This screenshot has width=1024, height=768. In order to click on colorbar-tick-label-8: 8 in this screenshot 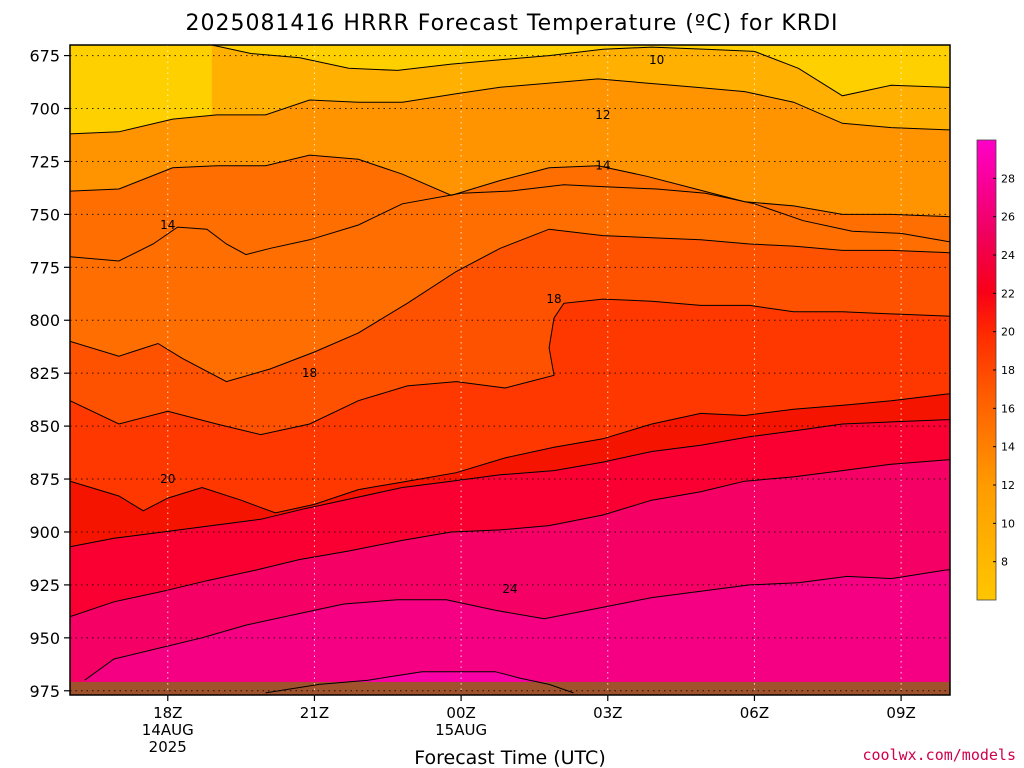, I will do `click(1004, 562)`.